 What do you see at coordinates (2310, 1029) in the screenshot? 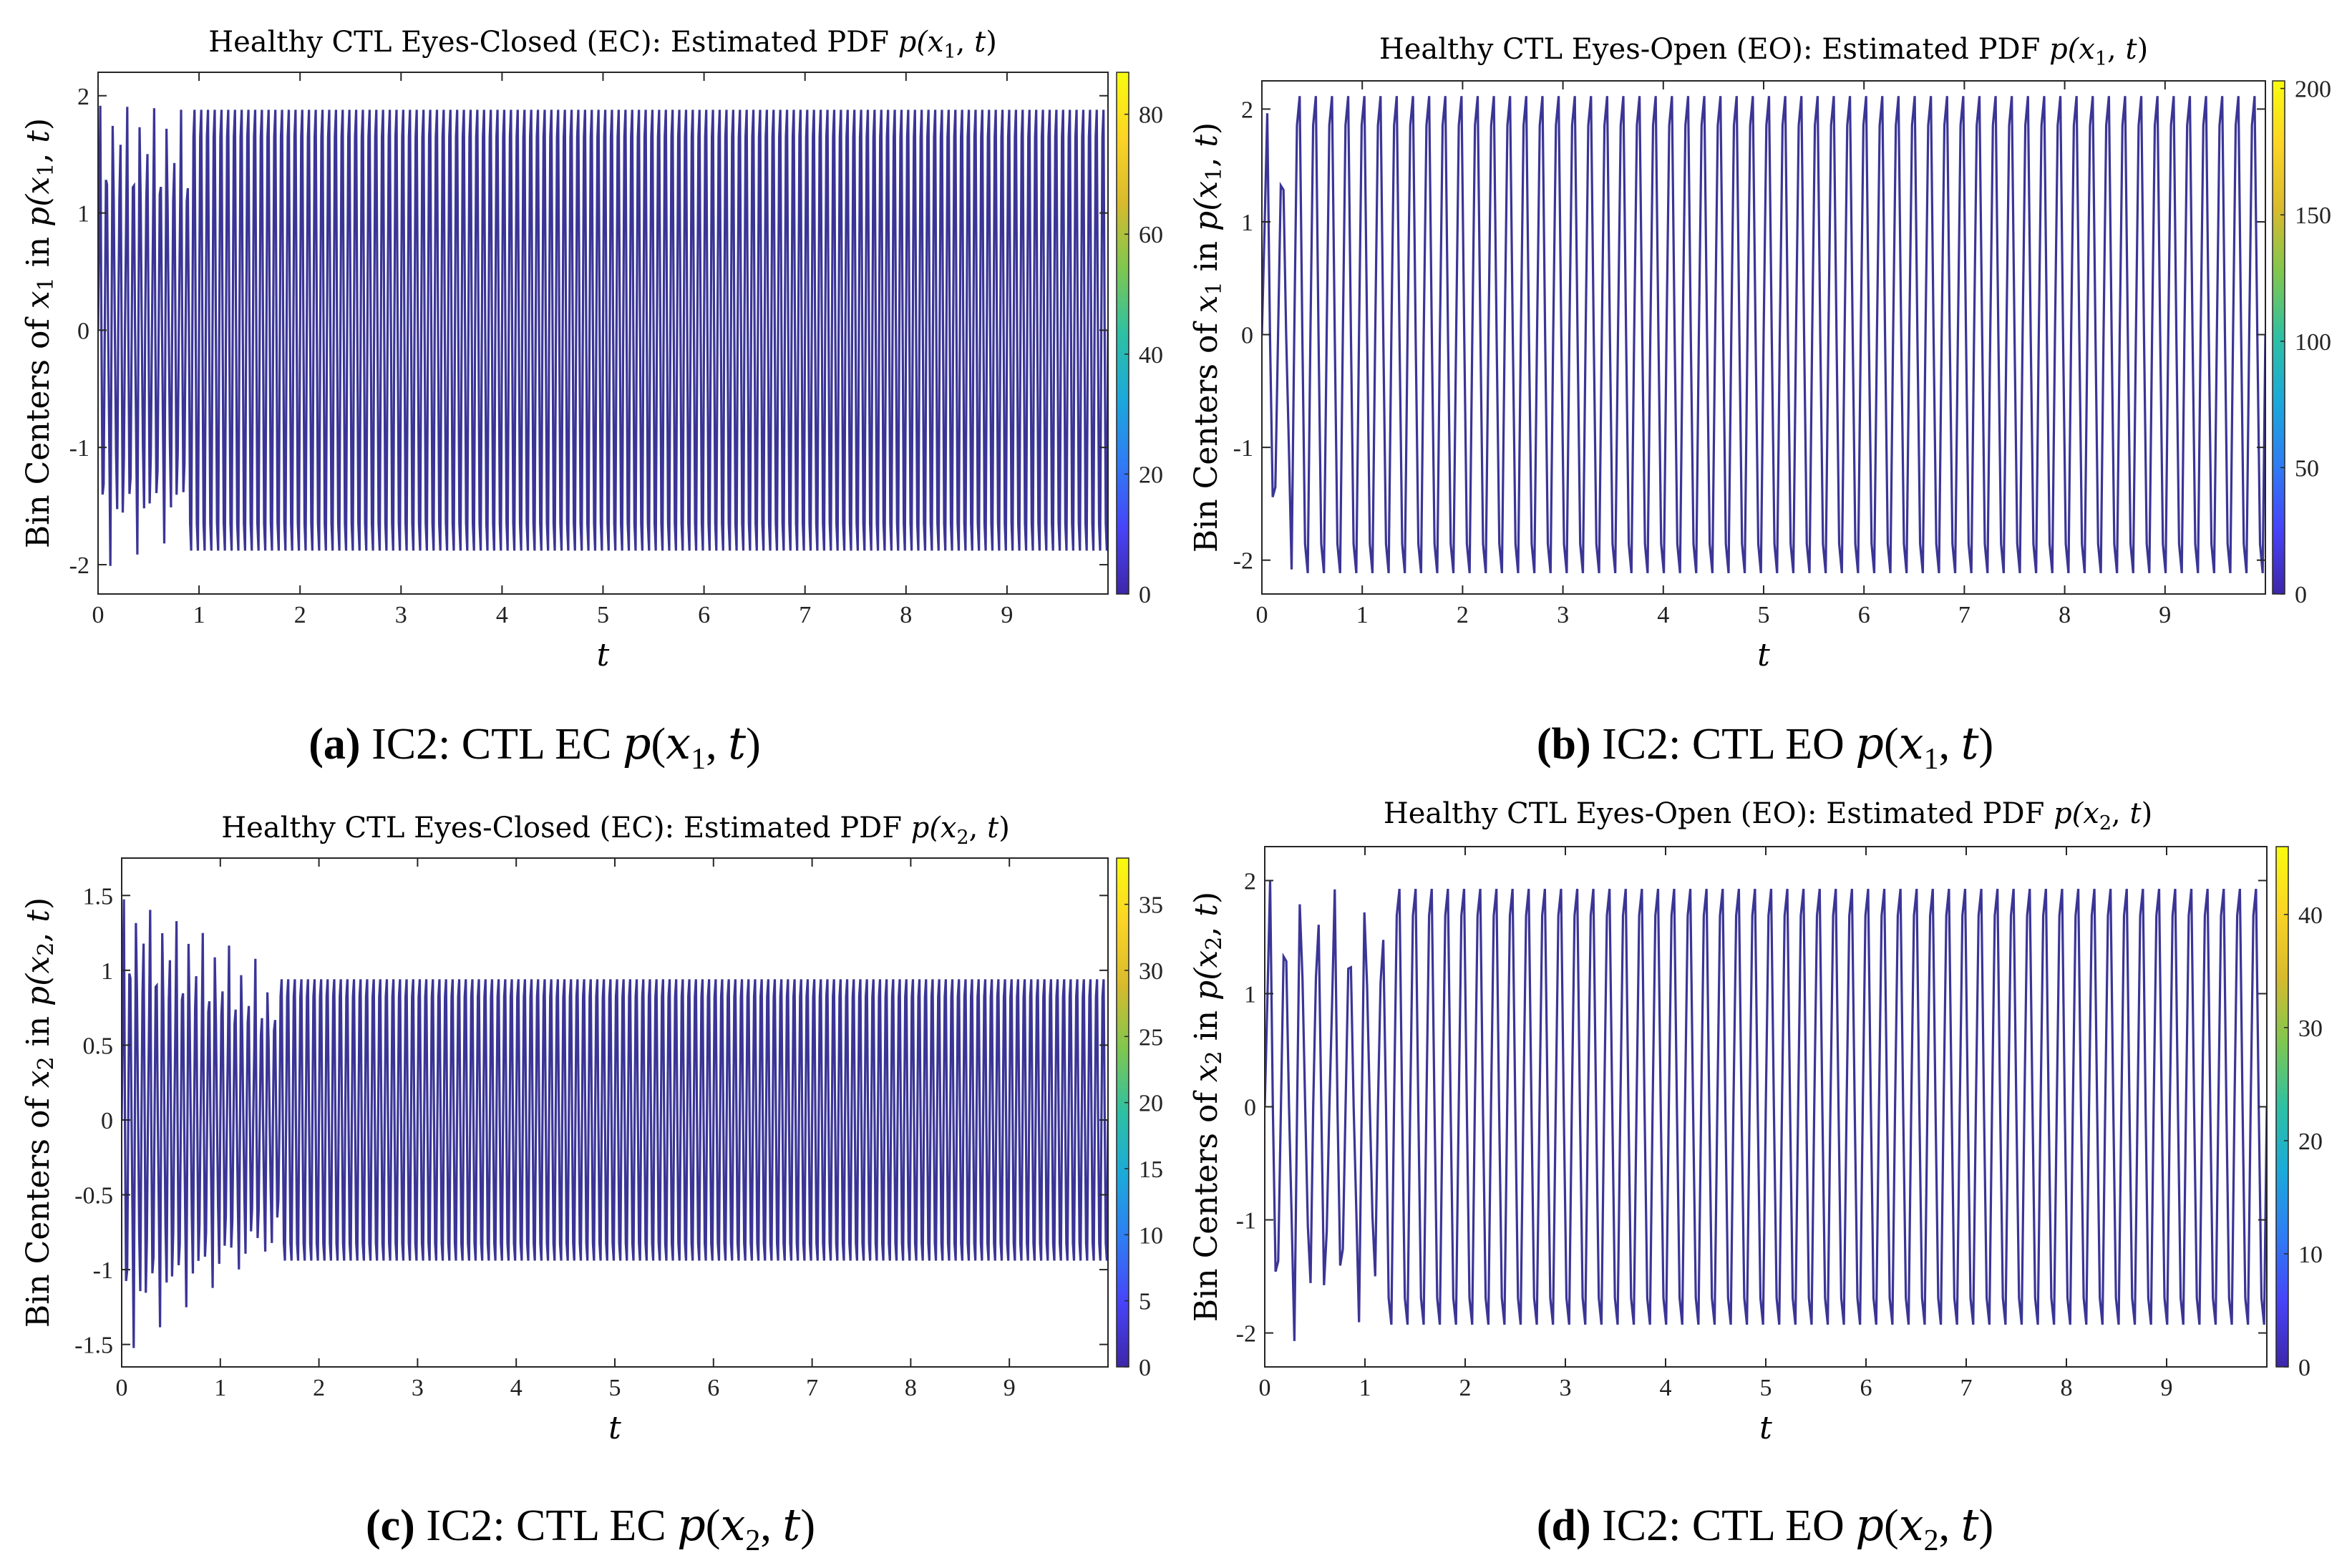
I see `colorbar-tick-label: 30` at bounding box center [2310, 1029].